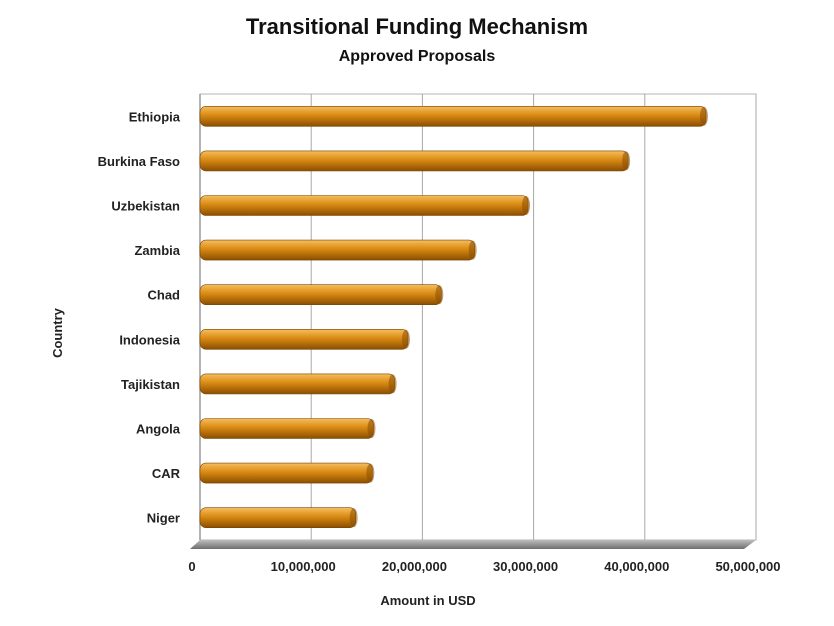 This screenshot has height=626, width=834. What do you see at coordinates (303, 566) in the screenshot?
I see `x-tick-label: 10,000,000` at bounding box center [303, 566].